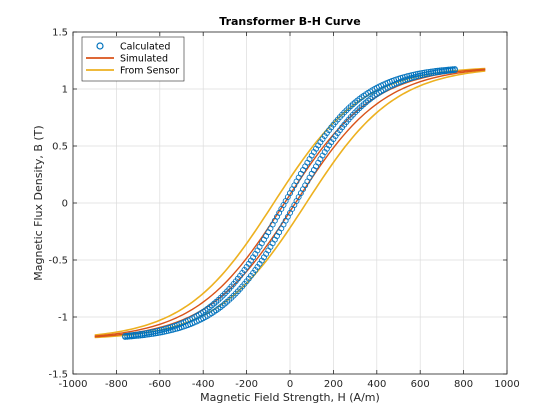 This screenshot has height=420, width=560. What do you see at coordinates (65, 204) in the screenshot?
I see `y-tick-label: 0` at bounding box center [65, 204].